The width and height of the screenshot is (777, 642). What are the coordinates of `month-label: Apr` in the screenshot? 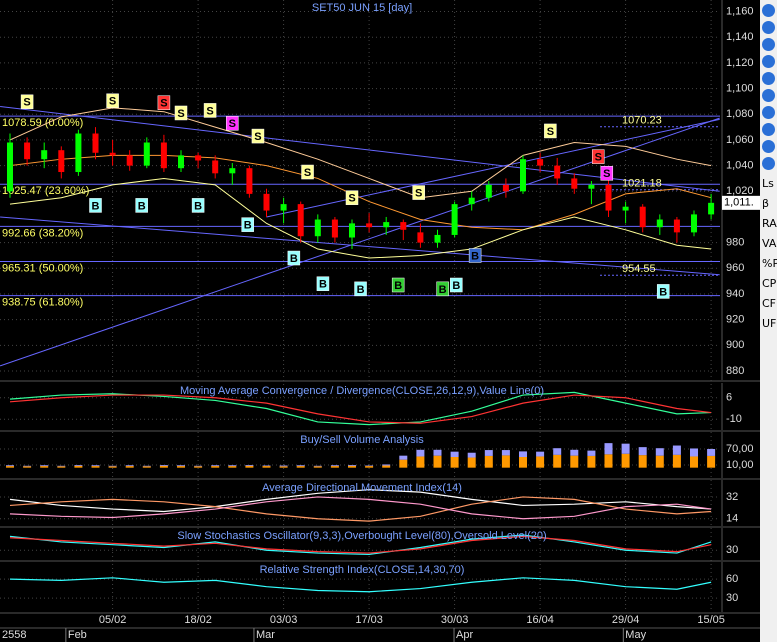 It's located at (464, 635).